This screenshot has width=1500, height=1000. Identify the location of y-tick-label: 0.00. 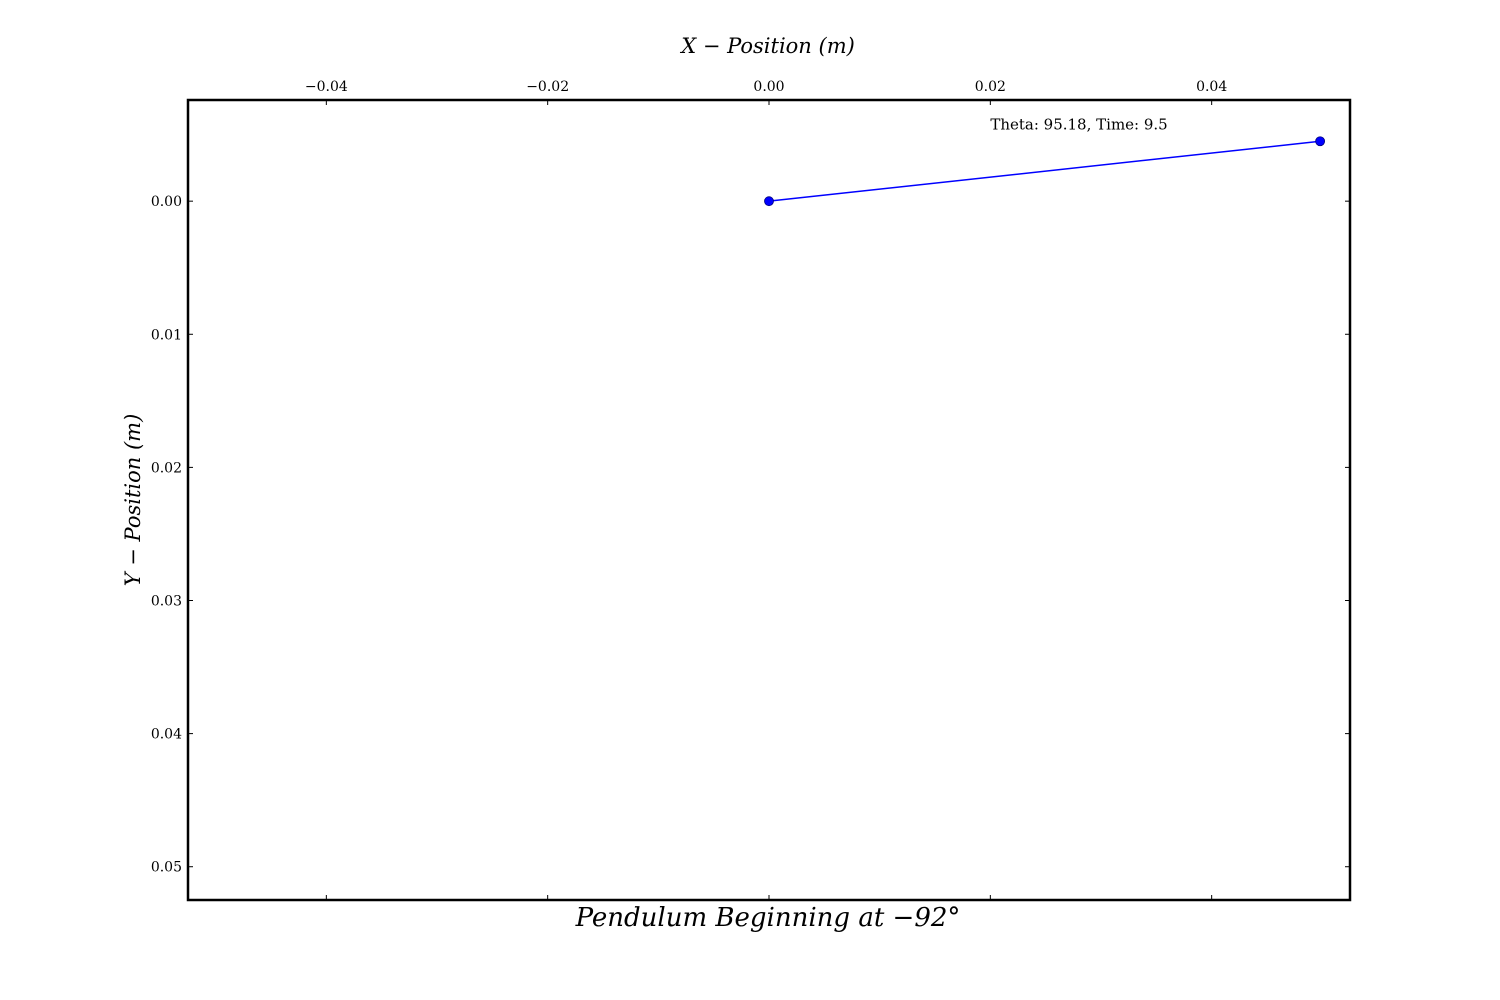
(166, 202).